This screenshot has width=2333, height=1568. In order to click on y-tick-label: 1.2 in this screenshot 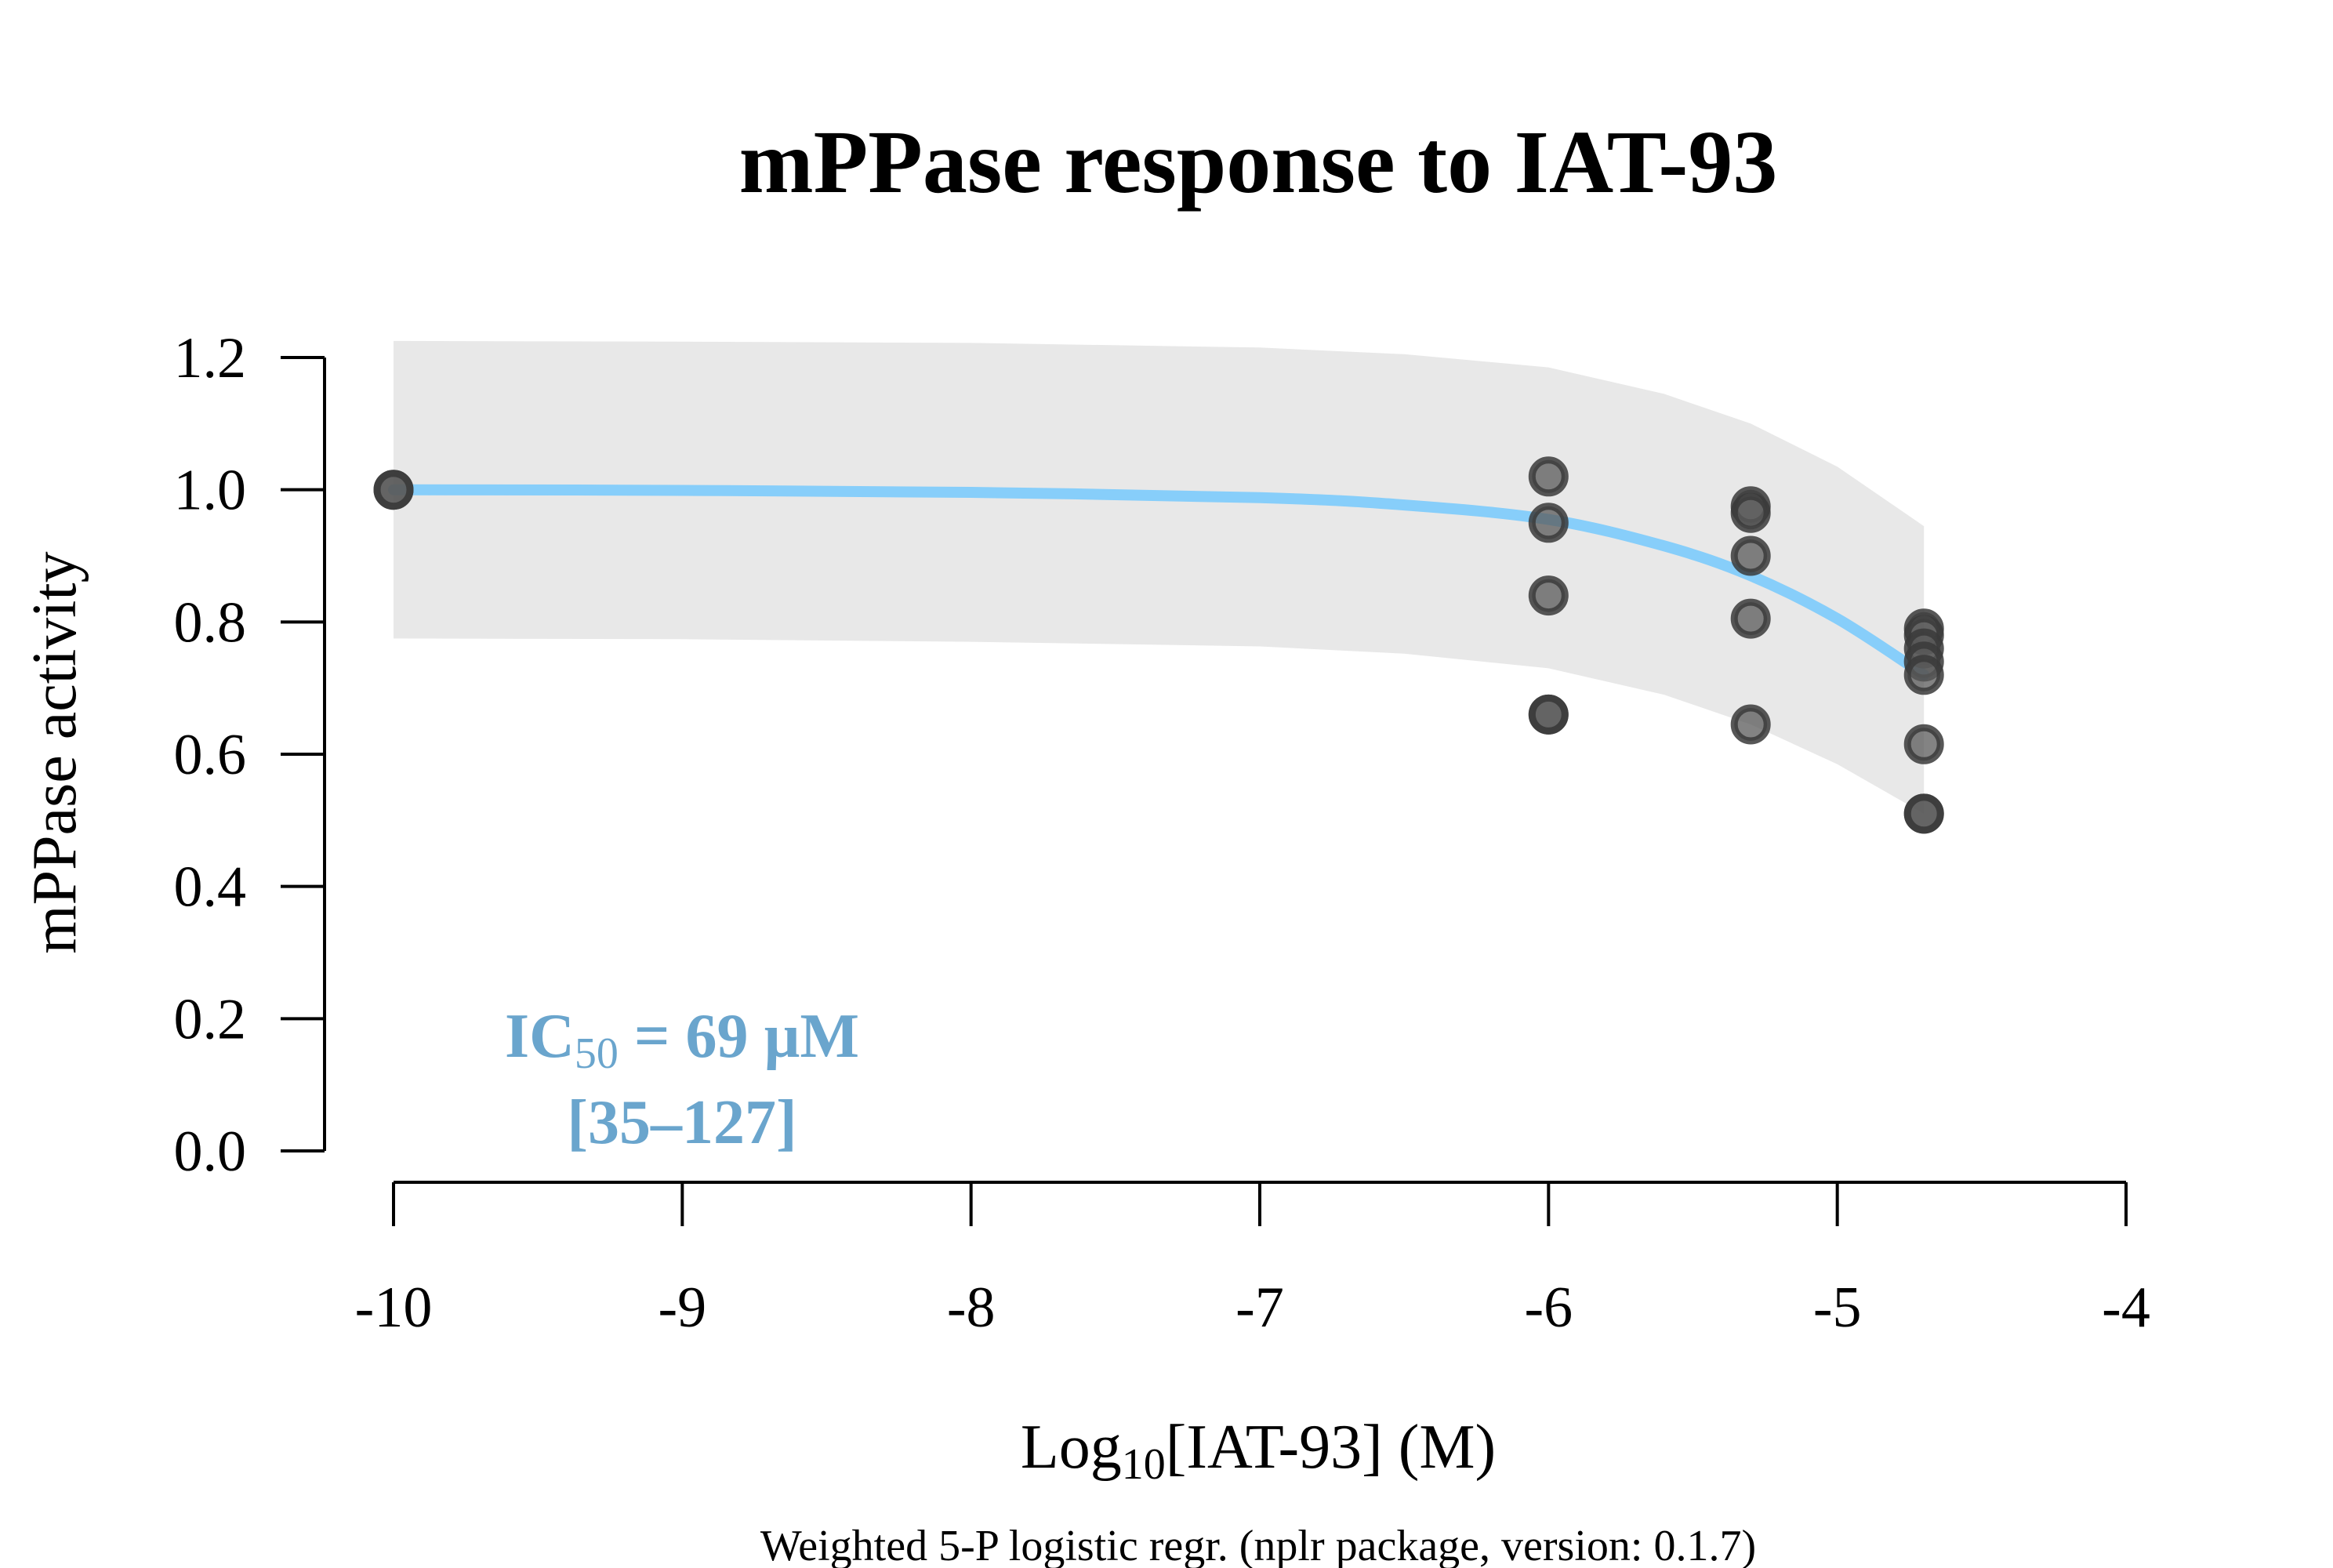, I will do `click(210, 358)`.